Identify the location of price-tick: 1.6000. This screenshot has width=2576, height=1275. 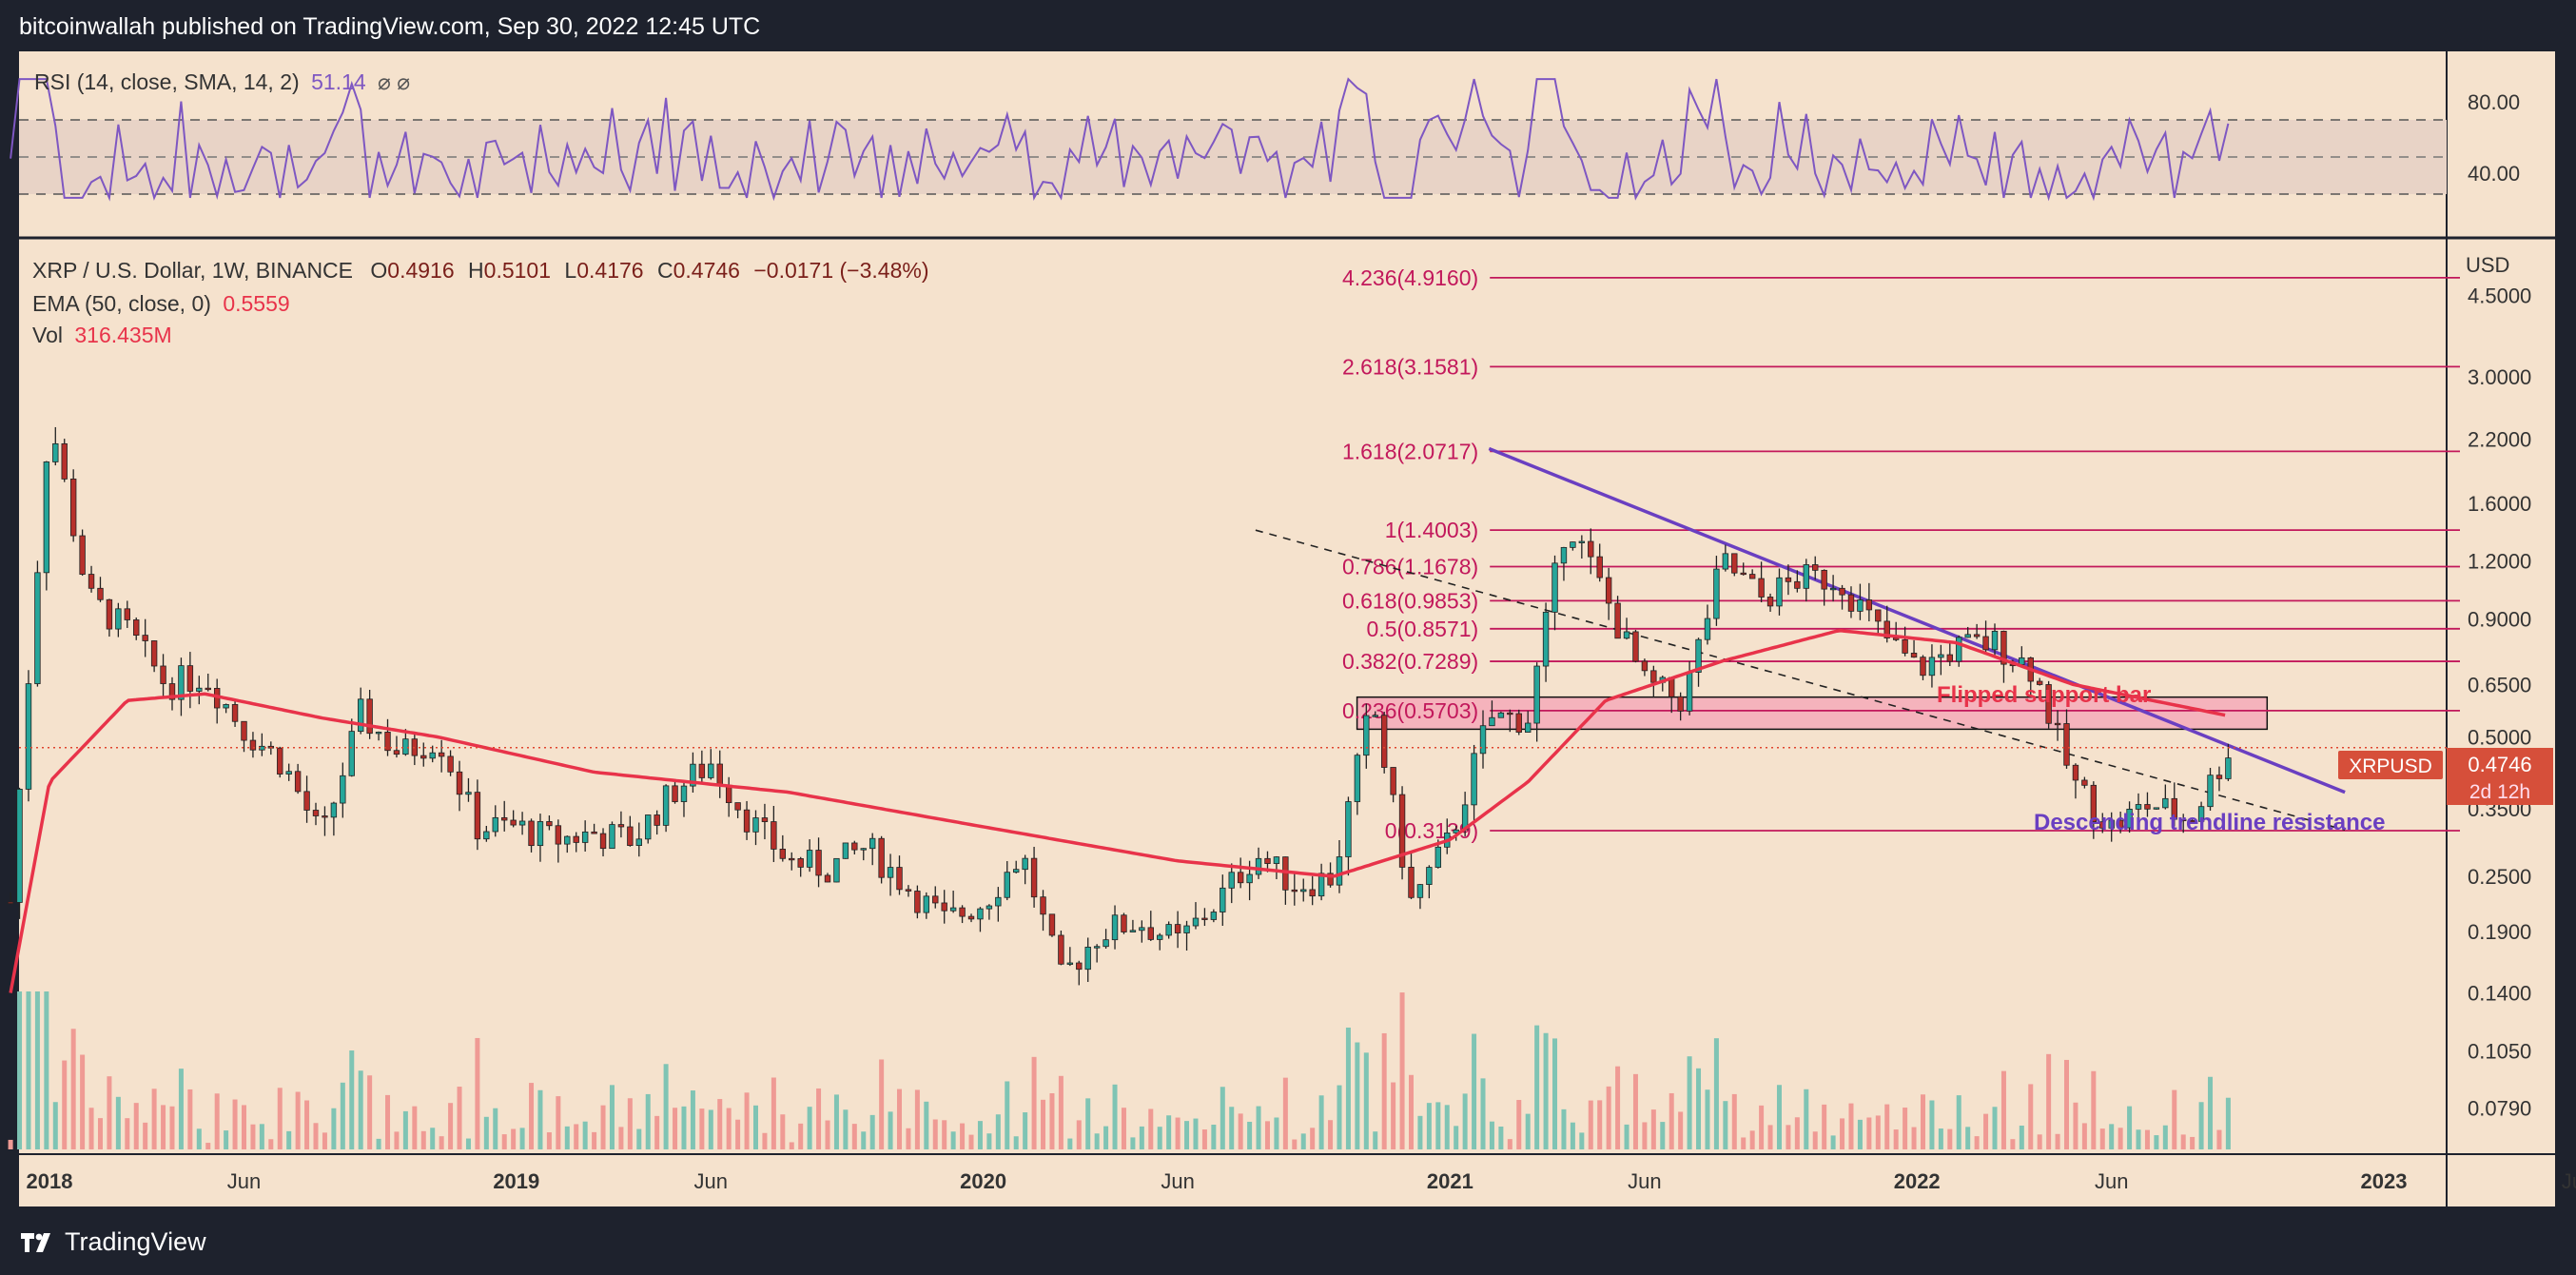
(2500, 504).